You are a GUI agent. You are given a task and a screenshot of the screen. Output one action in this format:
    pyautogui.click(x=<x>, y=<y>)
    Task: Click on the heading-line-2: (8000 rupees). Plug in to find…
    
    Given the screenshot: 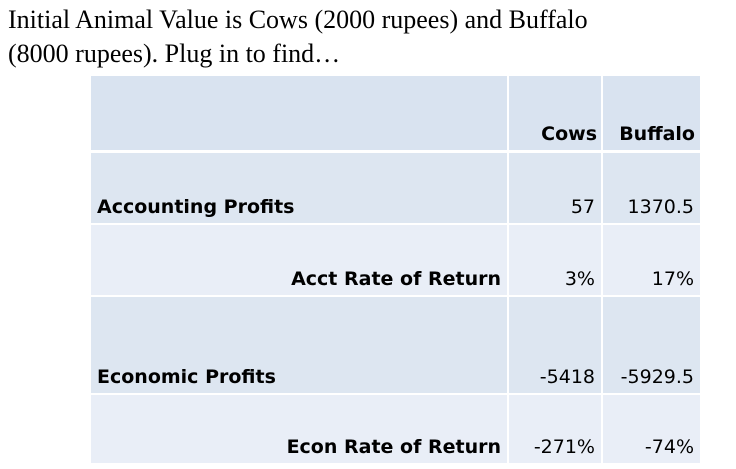 What is the action you would take?
    pyautogui.click(x=174, y=53)
    